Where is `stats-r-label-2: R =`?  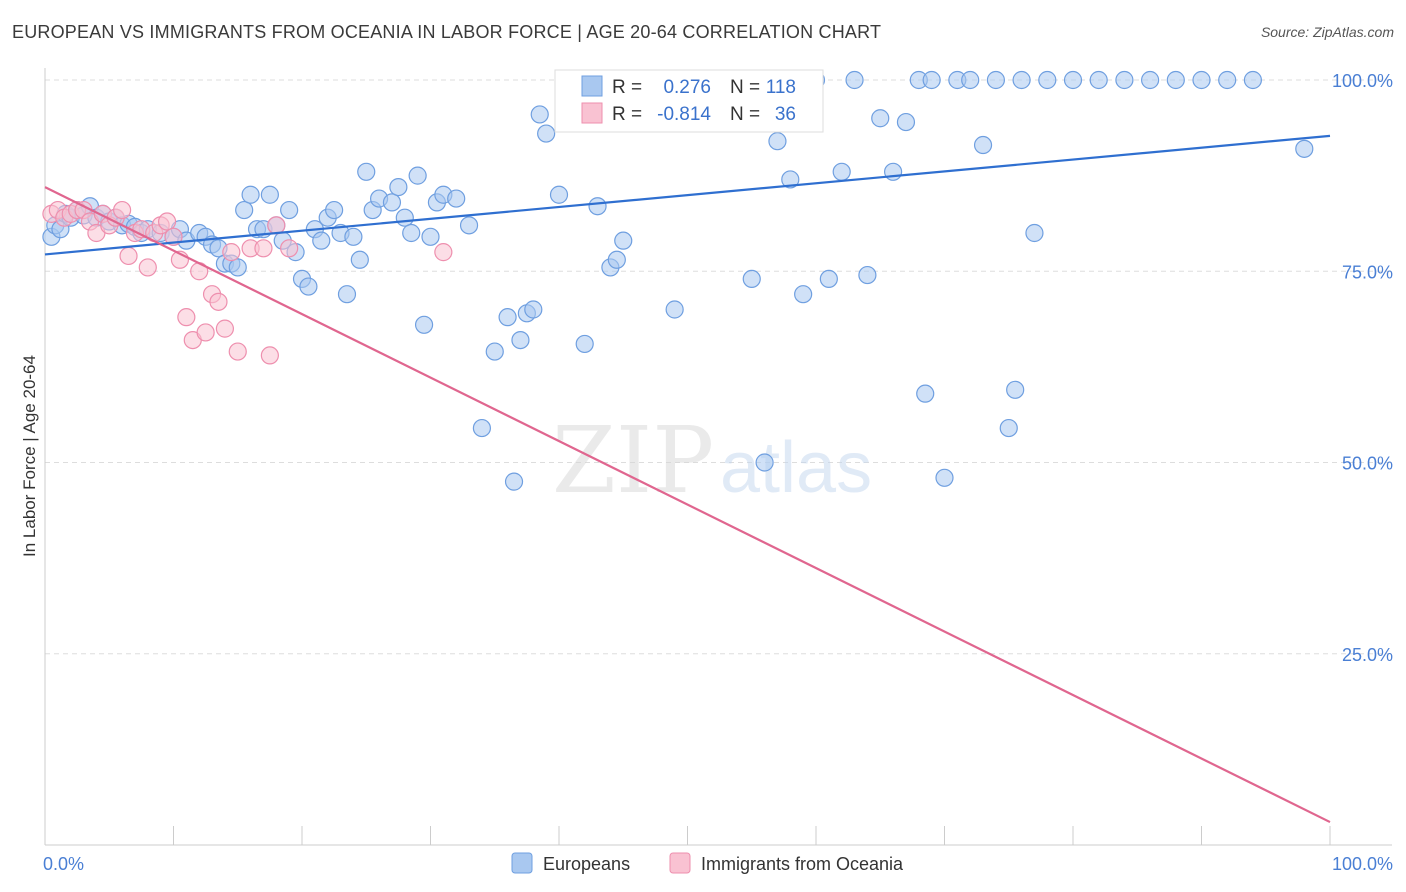 stats-r-label-2: R = is located at coordinates (627, 114).